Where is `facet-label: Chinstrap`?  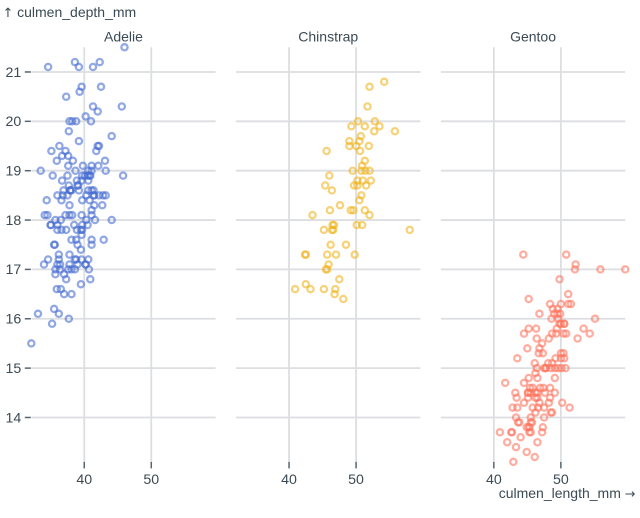 facet-label: Chinstrap is located at coordinates (328, 36).